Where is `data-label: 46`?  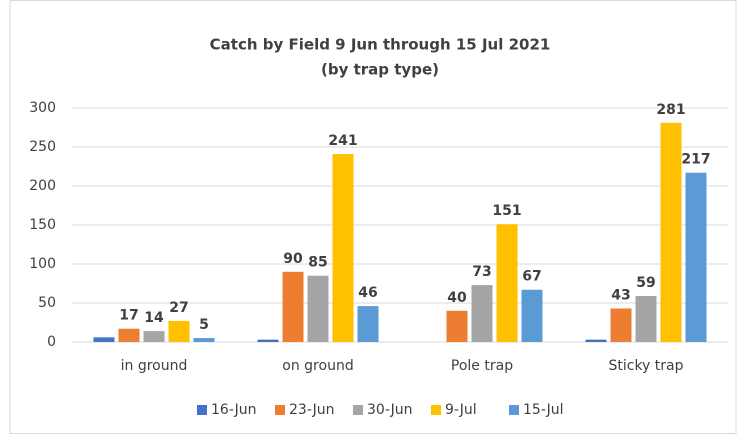
data-label: 46 is located at coordinates (367, 293).